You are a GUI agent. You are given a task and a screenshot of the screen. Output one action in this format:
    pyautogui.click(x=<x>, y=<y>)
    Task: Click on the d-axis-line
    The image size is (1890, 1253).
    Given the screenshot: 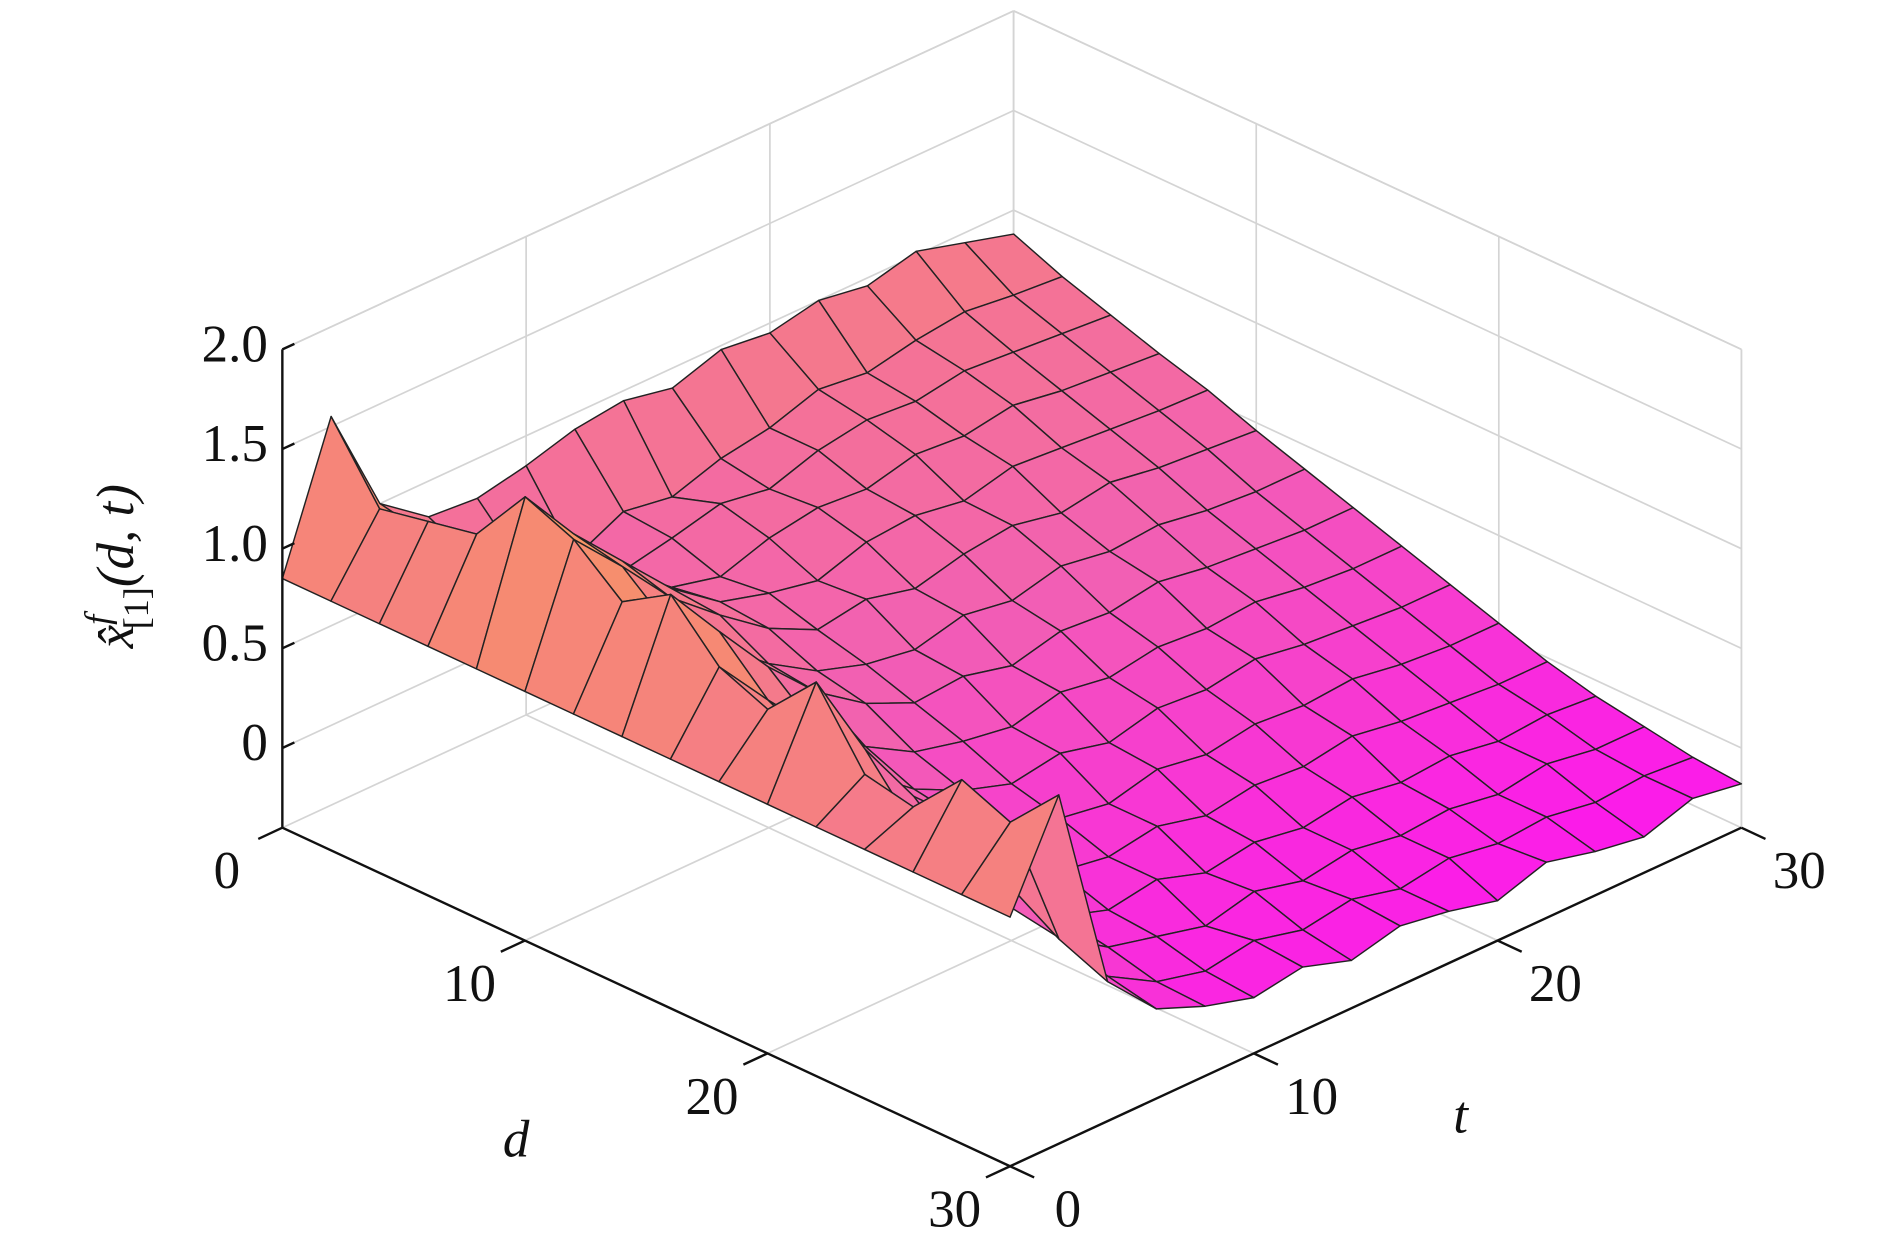 What is the action you would take?
    pyautogui.click(x=646, y=997)
    